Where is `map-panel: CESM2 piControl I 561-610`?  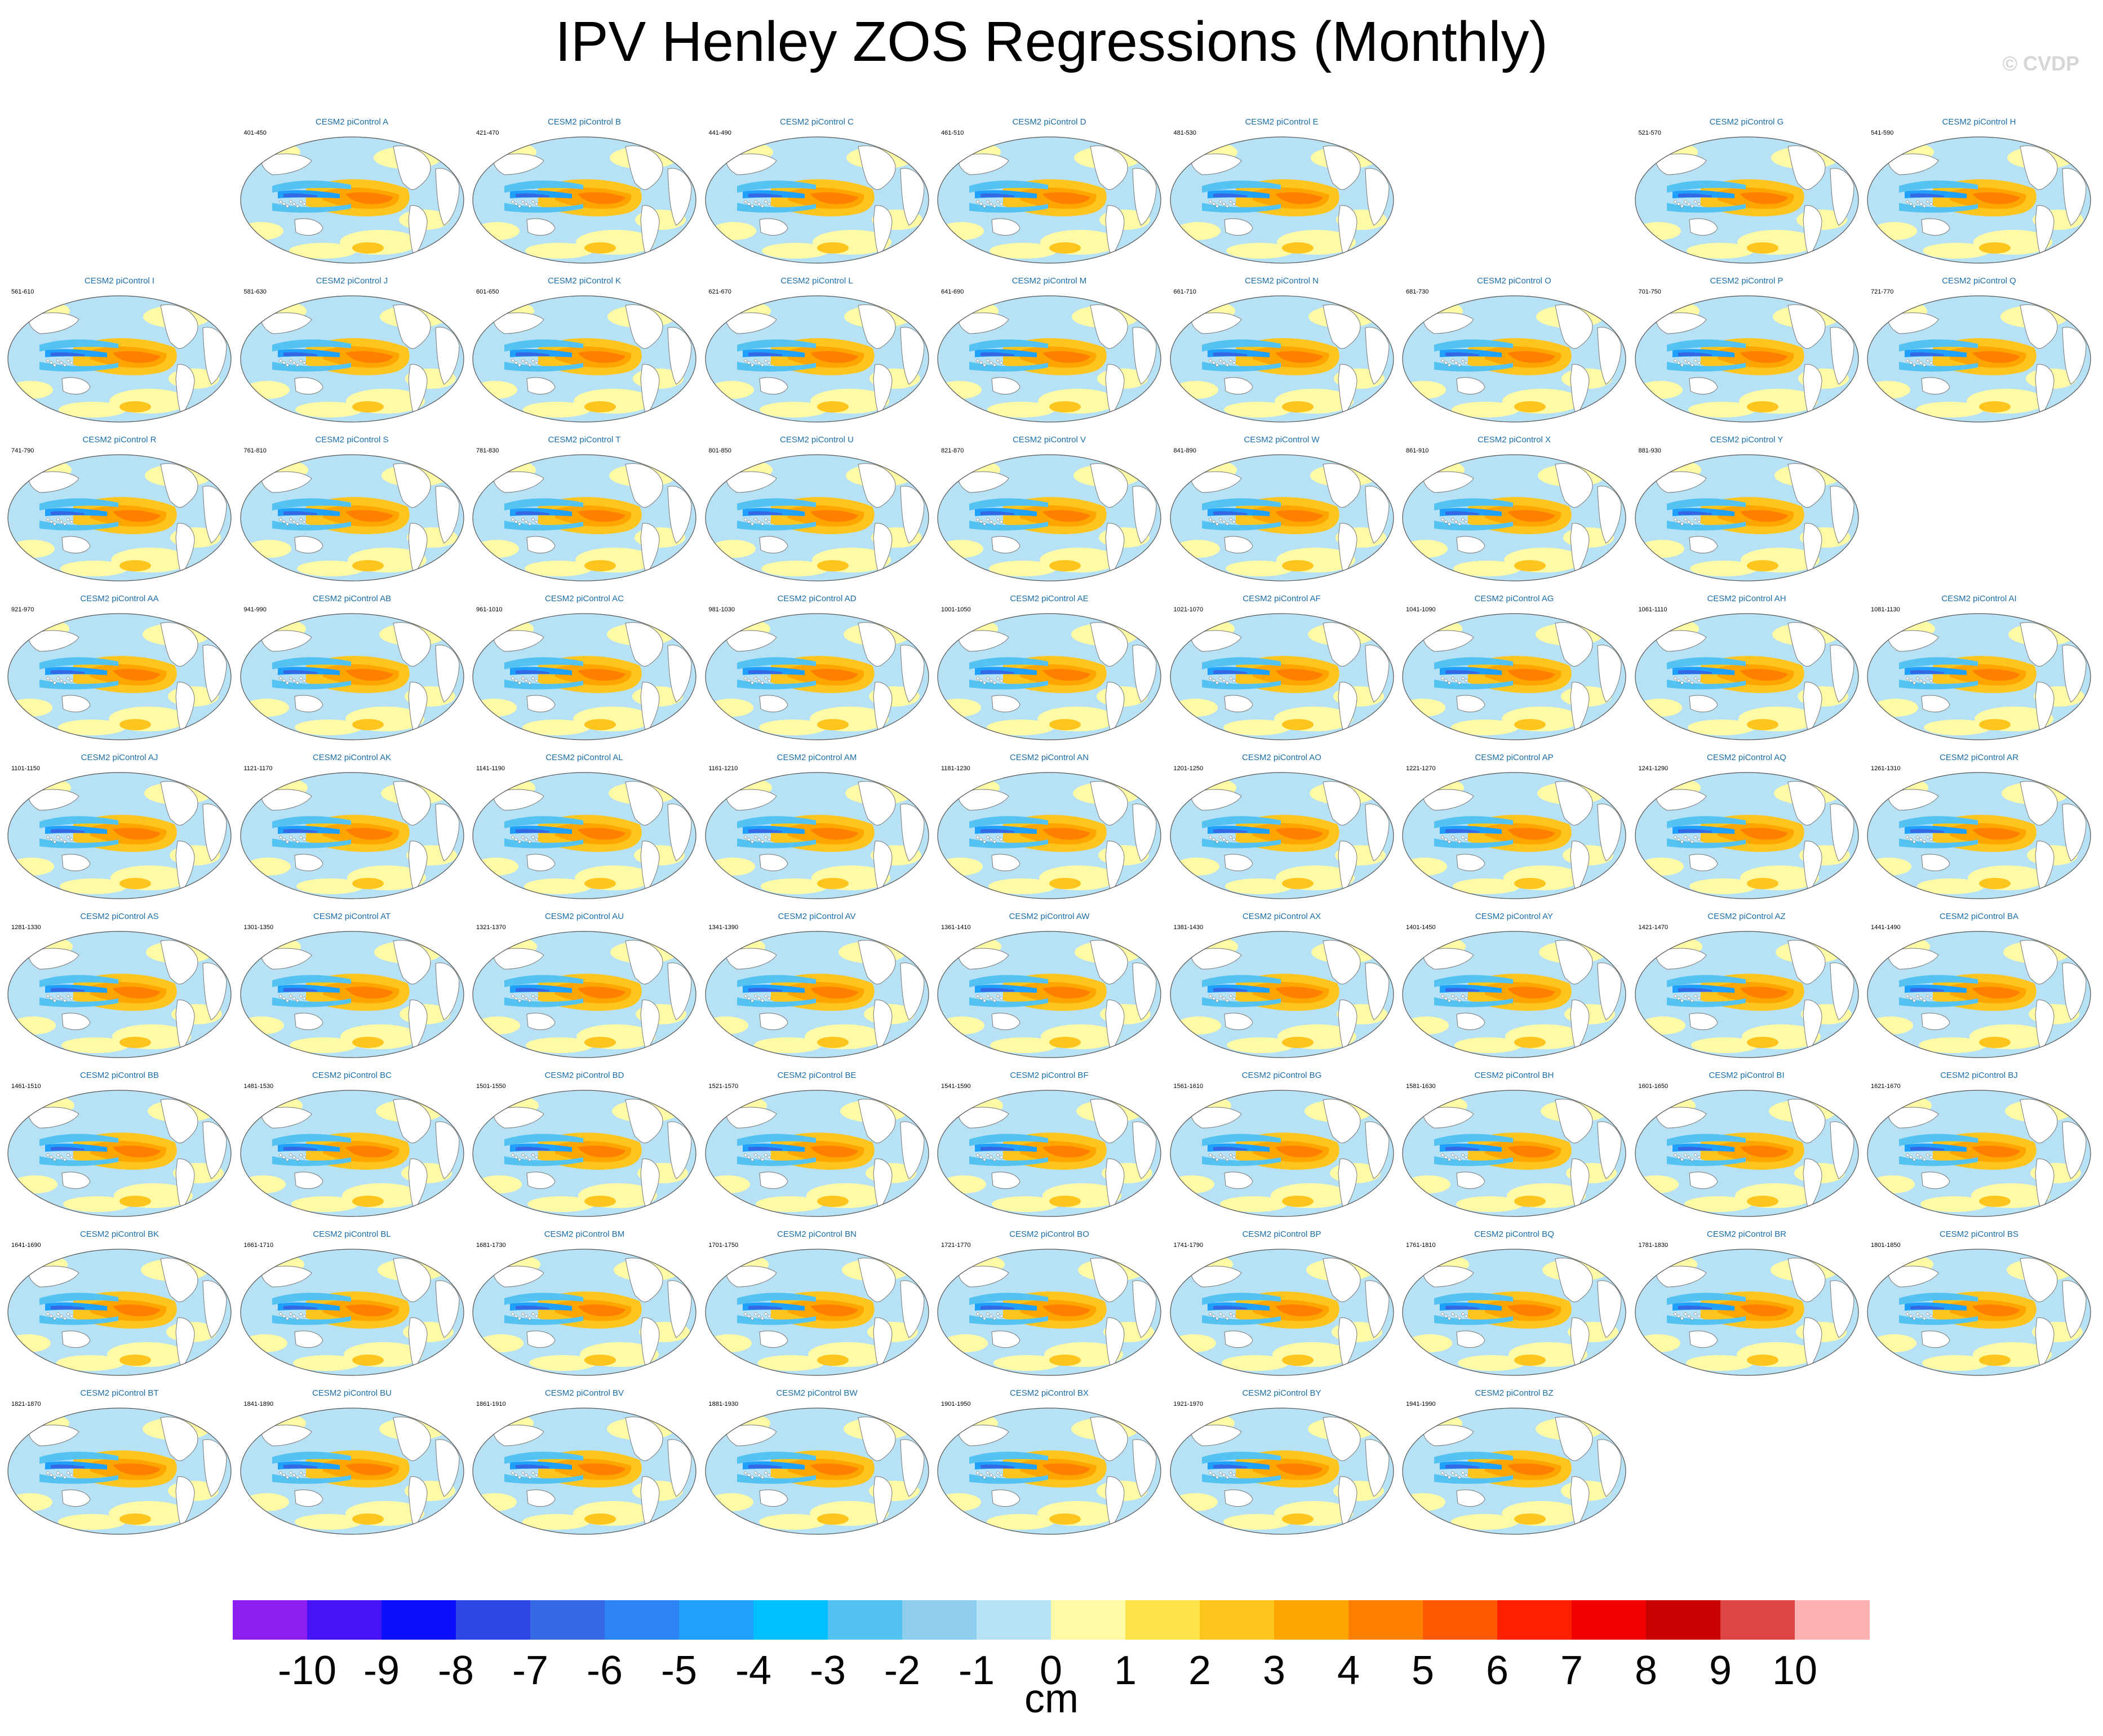 map-panel: CESM2 piControl I 561-610 is located at coordinates (119, 348).